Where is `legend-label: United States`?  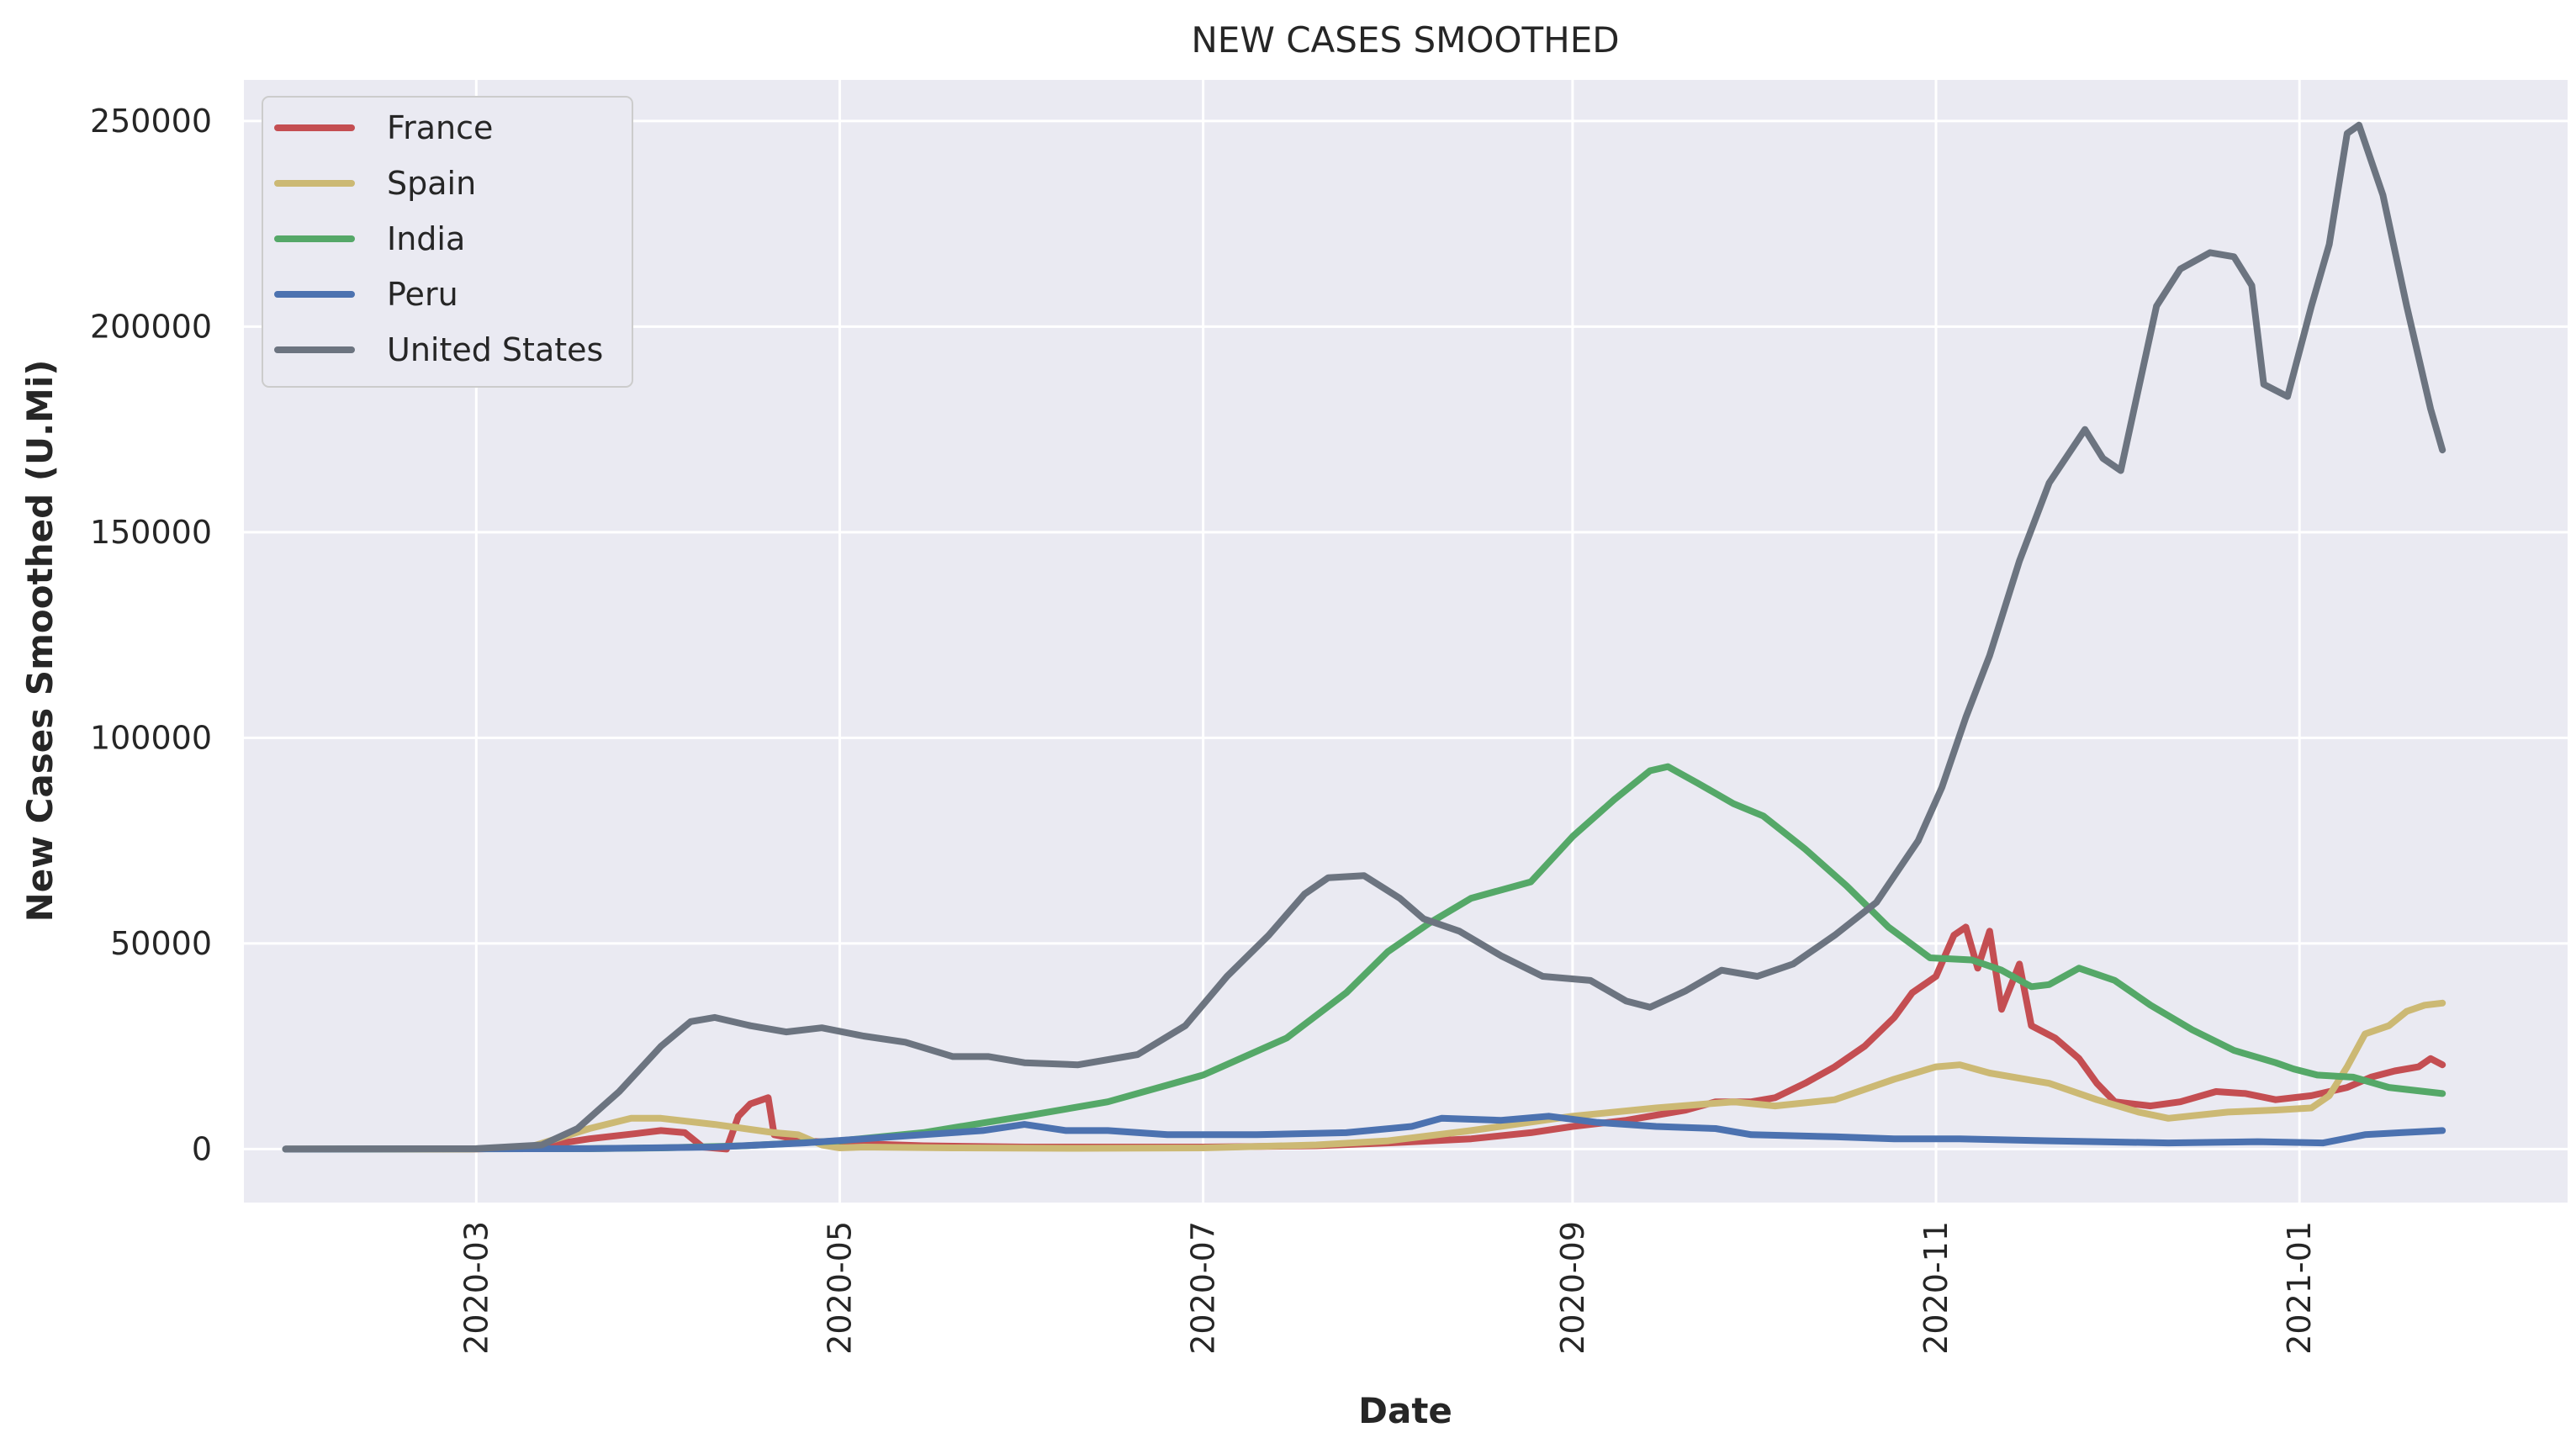
legend-label: United States is located at coordinates (495, 349).